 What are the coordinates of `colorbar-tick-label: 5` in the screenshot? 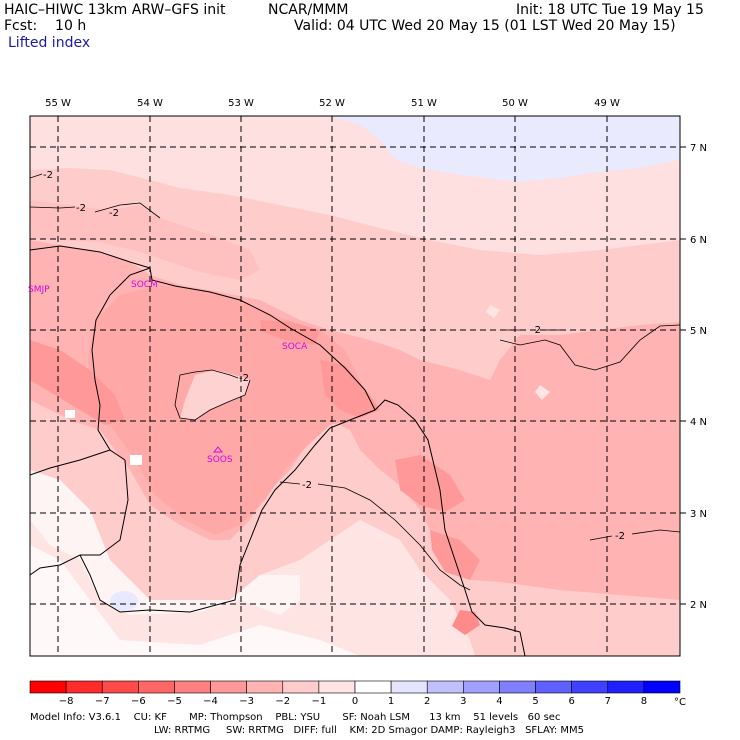 It's located at (535, 701).